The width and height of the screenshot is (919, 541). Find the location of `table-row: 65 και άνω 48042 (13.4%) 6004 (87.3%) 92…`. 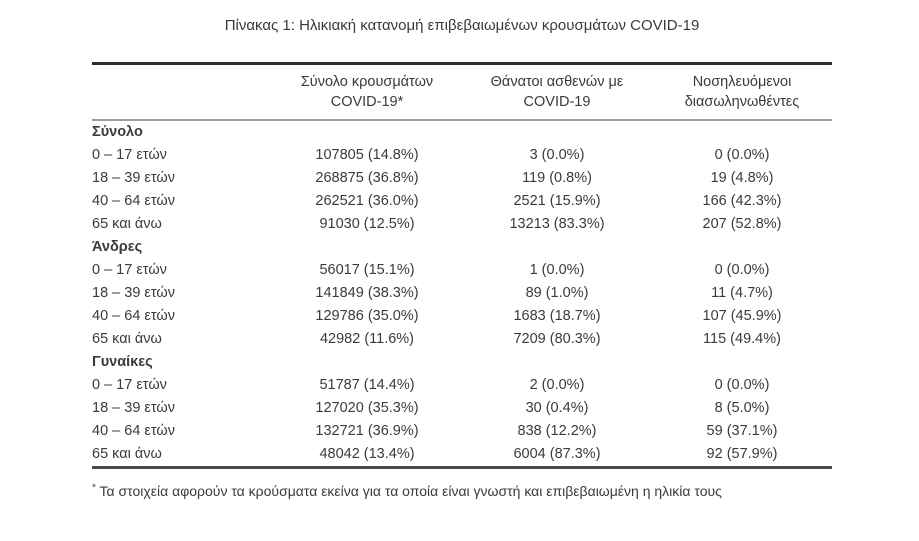

table-row: 65 και άνω 48042 (13.4%) 6004 (87.3%) 92… is located at coordinates (462, 455).